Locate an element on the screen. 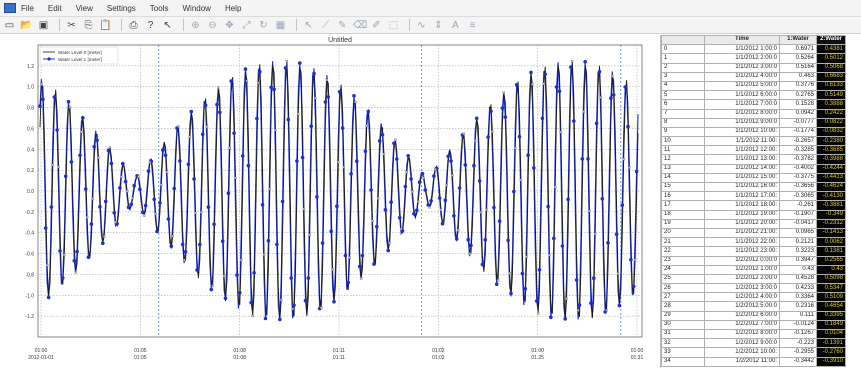  time-cell: 1/1/2012 17:00: is located at coordinates (742, 196).